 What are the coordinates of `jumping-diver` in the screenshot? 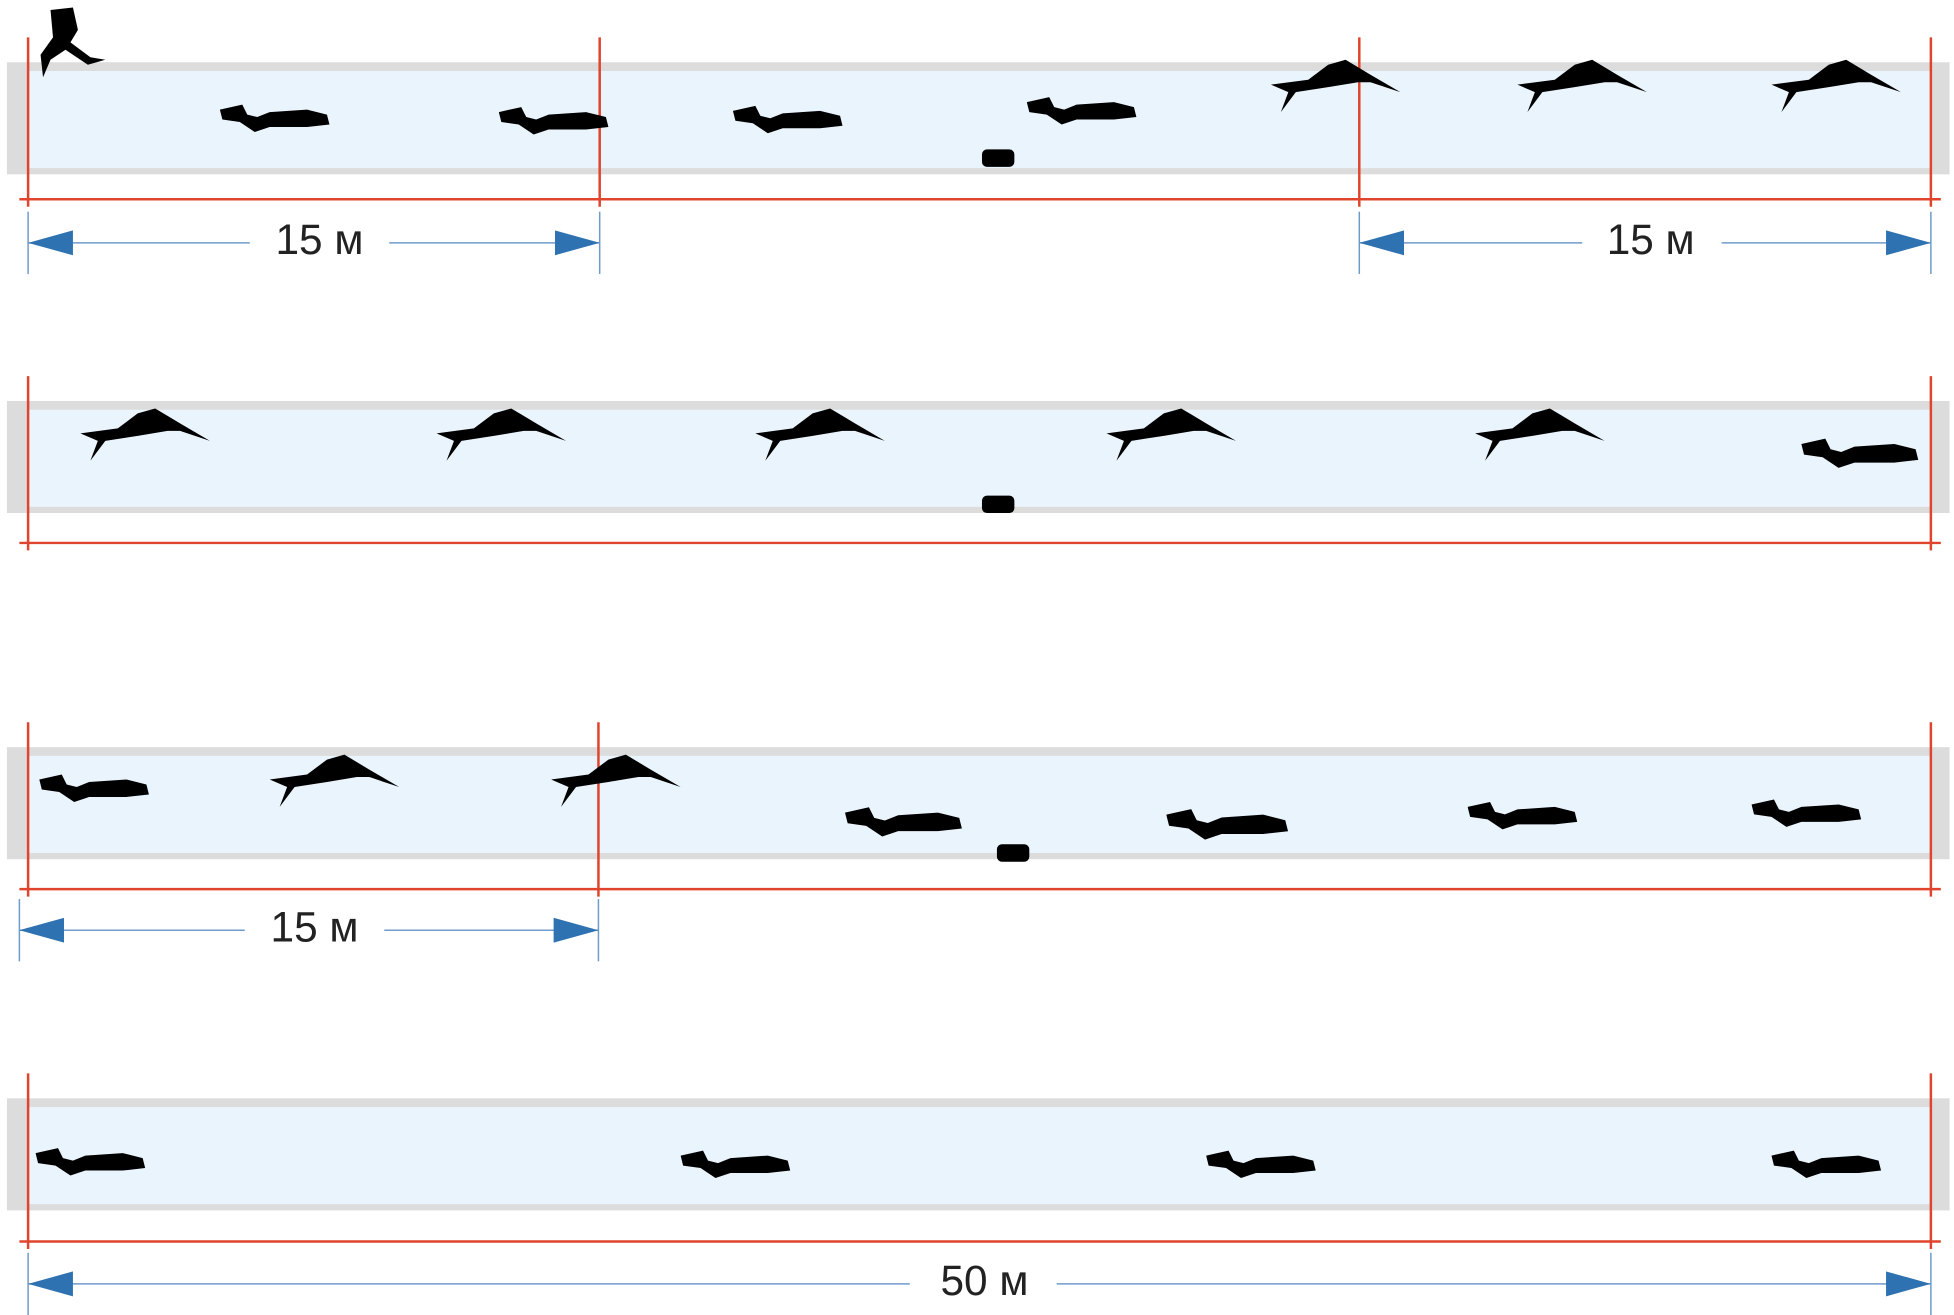 It's located at (73, 42).